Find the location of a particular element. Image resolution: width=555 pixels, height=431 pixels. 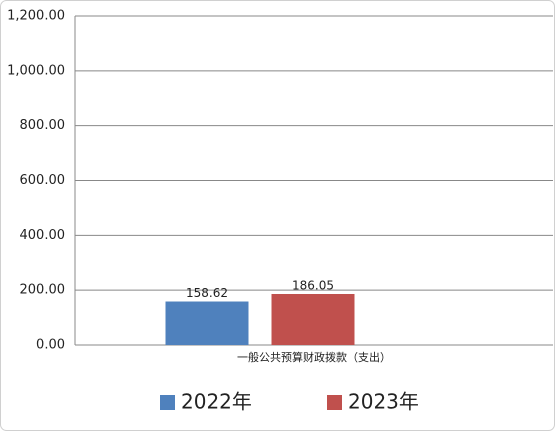

y-tick-label: 600.00 is located at coordinates (43, 180).